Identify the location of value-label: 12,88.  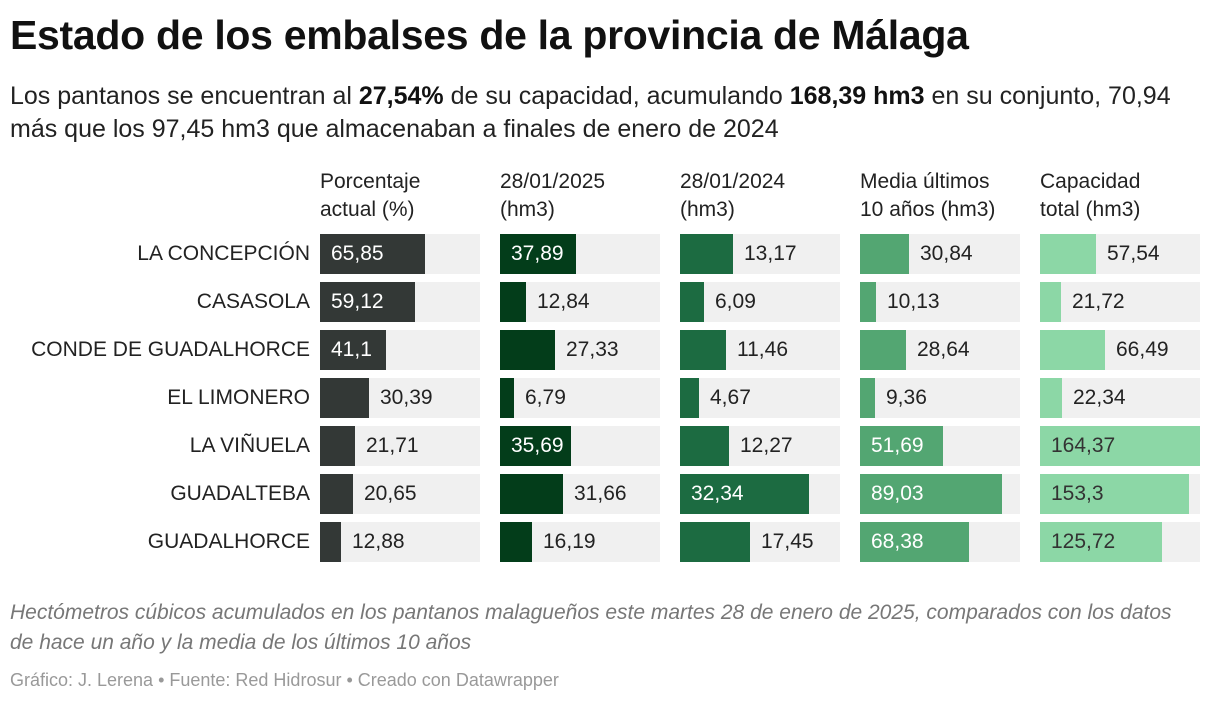
(378, 541).